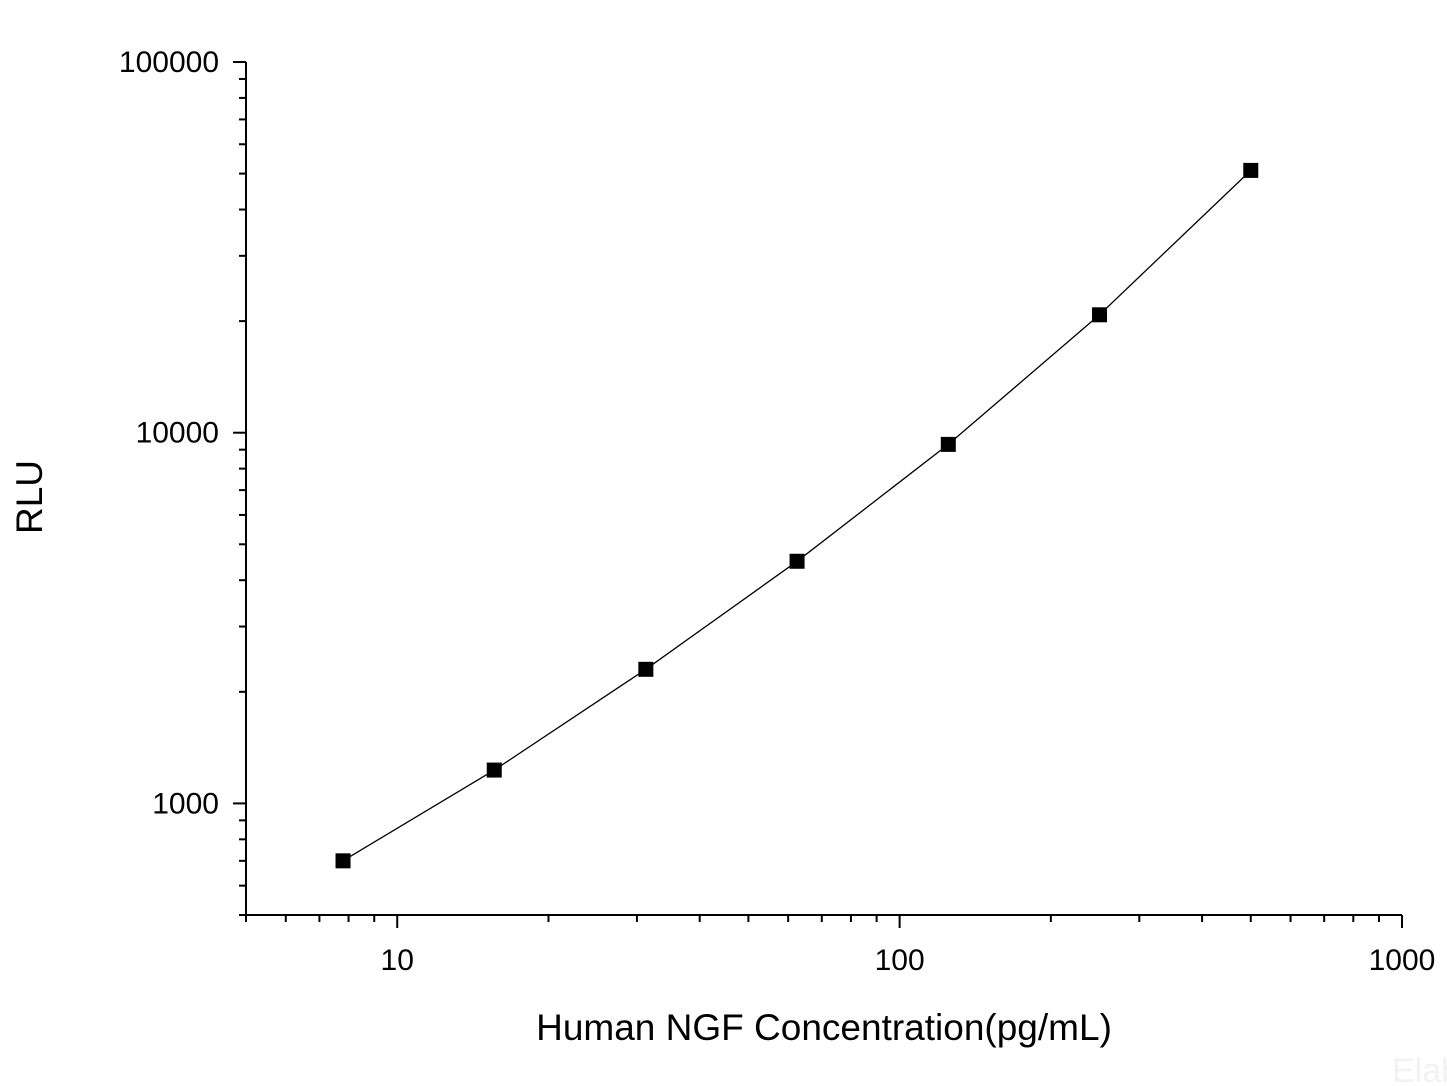 This screenshot has width=1447, height=1086. What do you see at coordinates (183, 481) in the screenshot?
I see `y-axis: 1000 10000 100000` at bounding box center [183, 481].